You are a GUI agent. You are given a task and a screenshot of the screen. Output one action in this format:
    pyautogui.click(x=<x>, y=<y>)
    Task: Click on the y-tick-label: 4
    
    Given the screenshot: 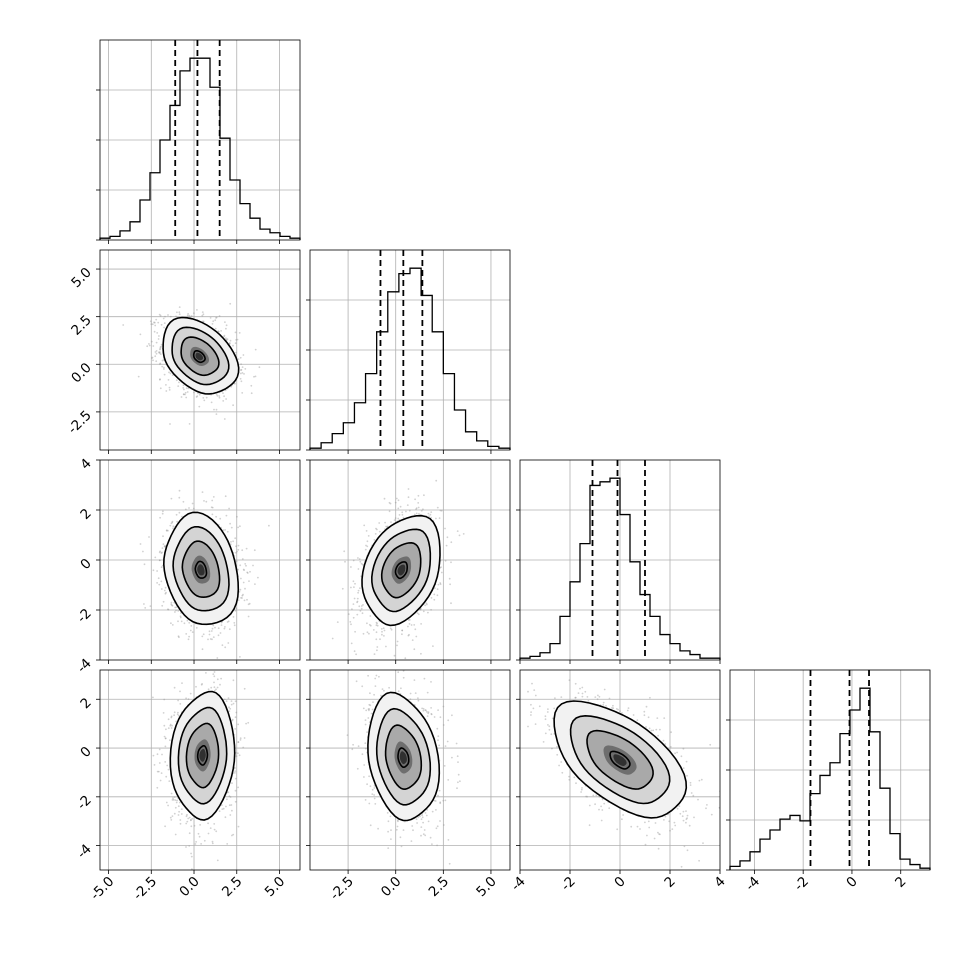 What is the action you would take?
    pyautogui.click(x=85, y=464)
    